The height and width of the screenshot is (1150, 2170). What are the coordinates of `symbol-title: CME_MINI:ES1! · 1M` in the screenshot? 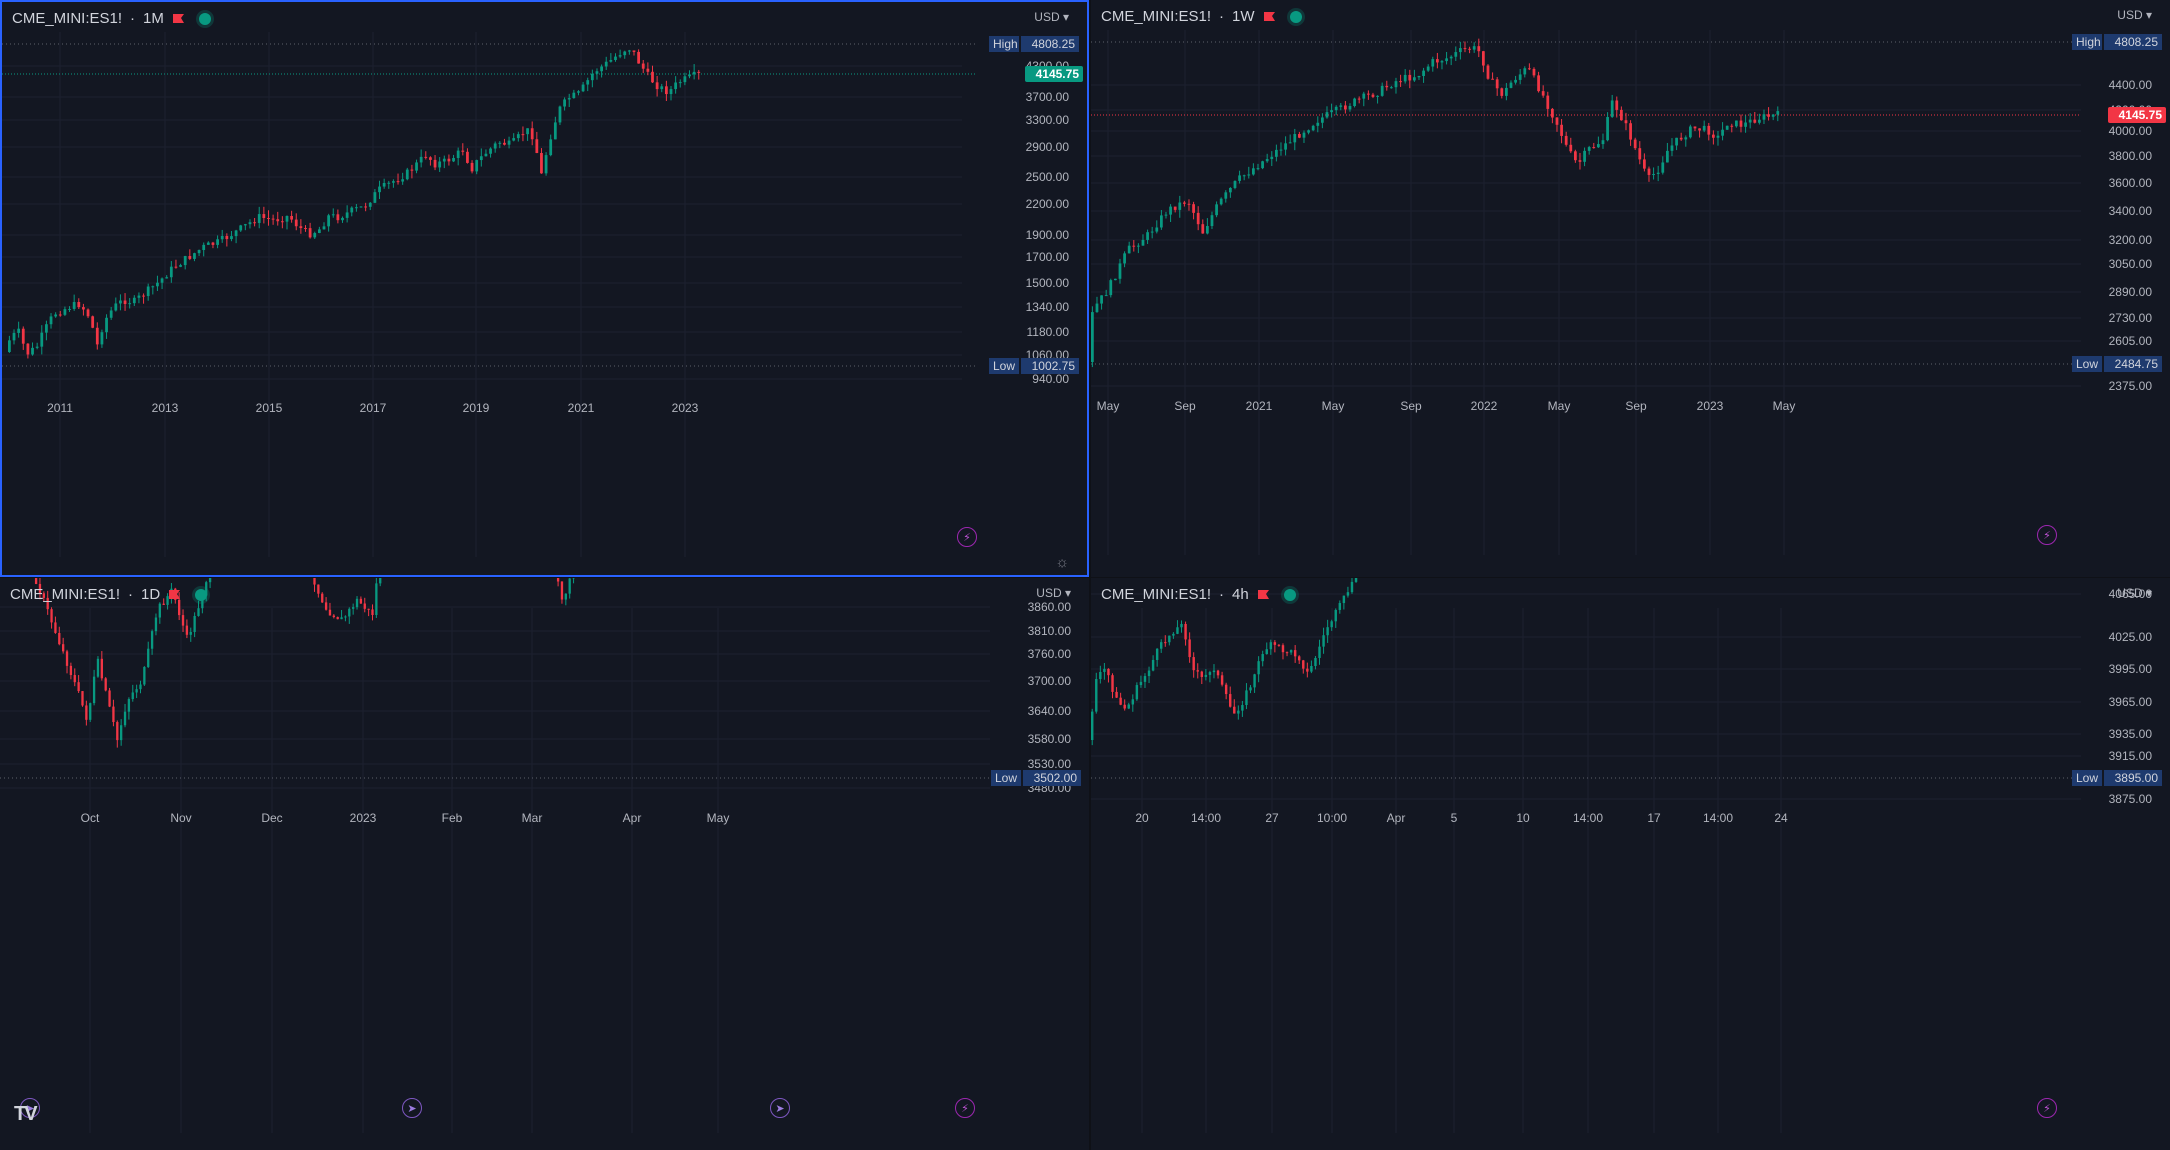 It's located at (111, 18).